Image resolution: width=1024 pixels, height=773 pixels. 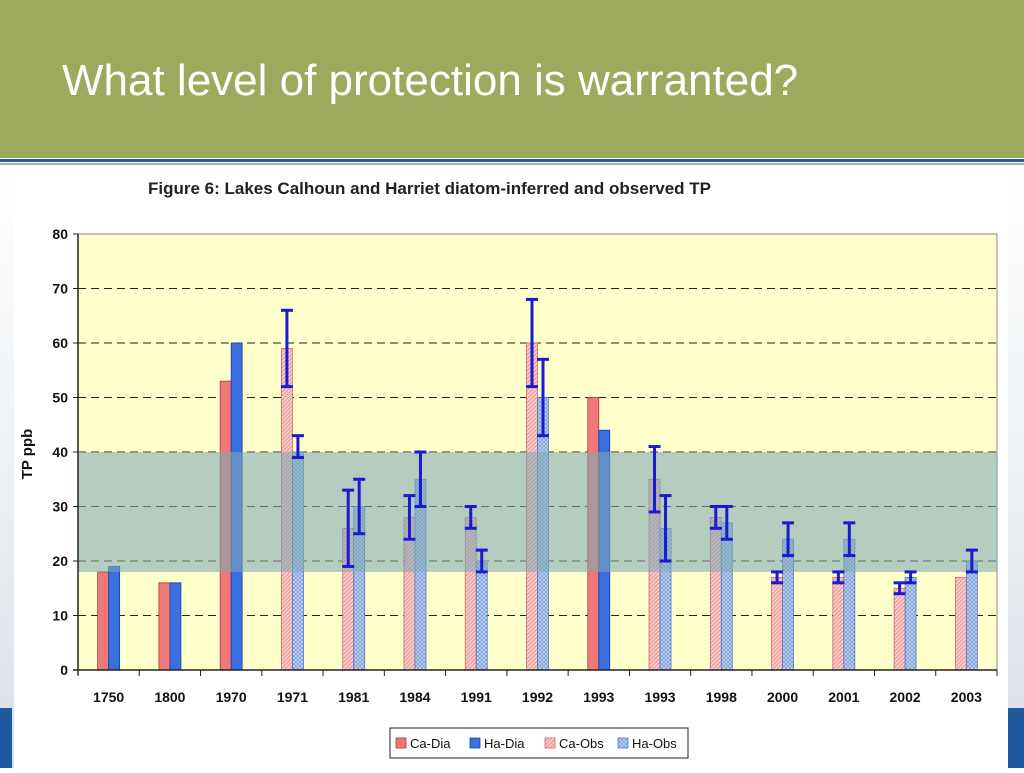 What do you see at coordinates (430, 743) in the screenshot?
I see `legend-label-ca-dia: Ca-Dia` at bounding box center [430, 743].